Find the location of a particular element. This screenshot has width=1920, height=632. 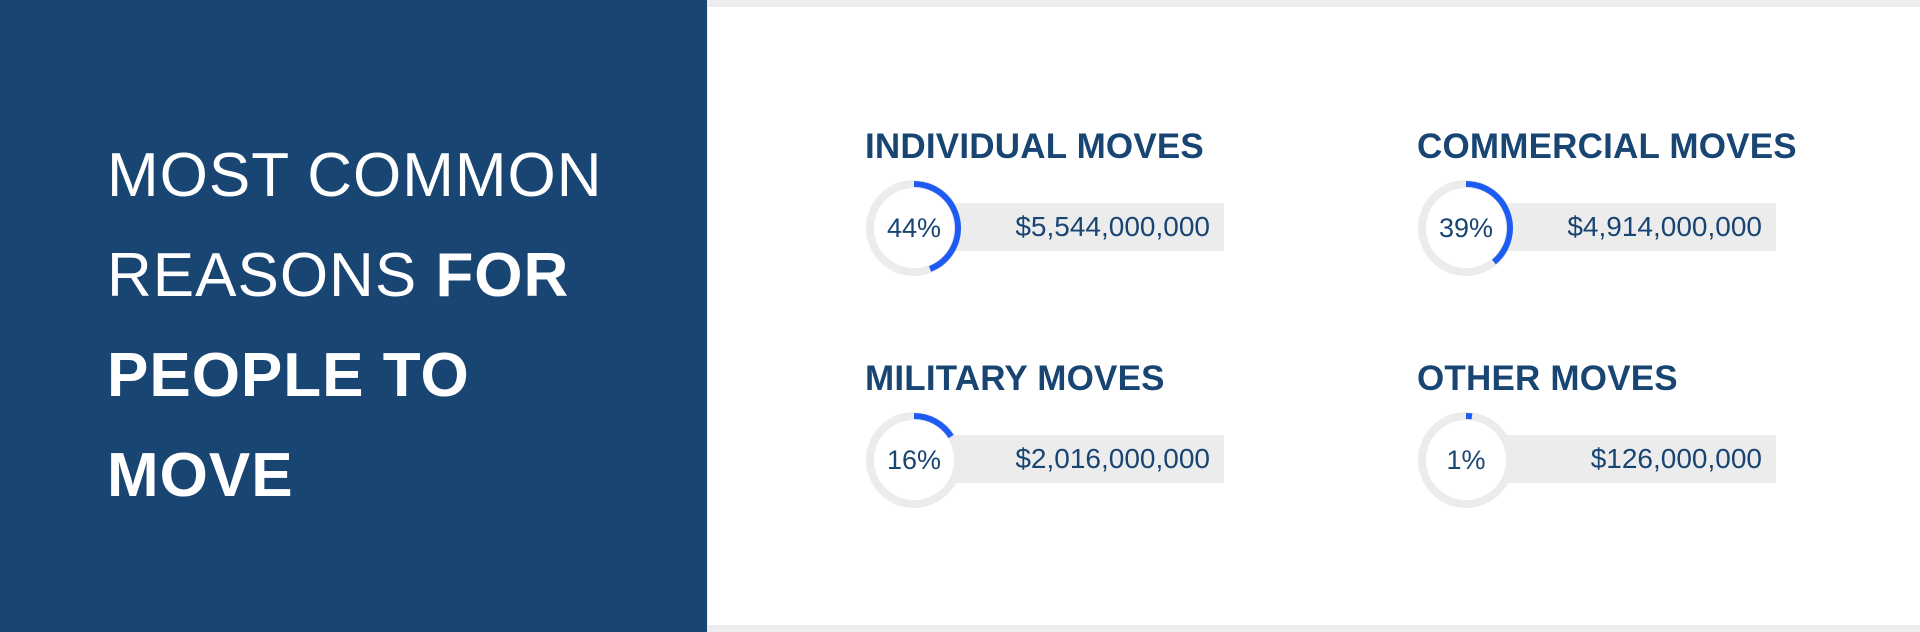

percentage-label: 39% is located at coordinates (1466, 228).